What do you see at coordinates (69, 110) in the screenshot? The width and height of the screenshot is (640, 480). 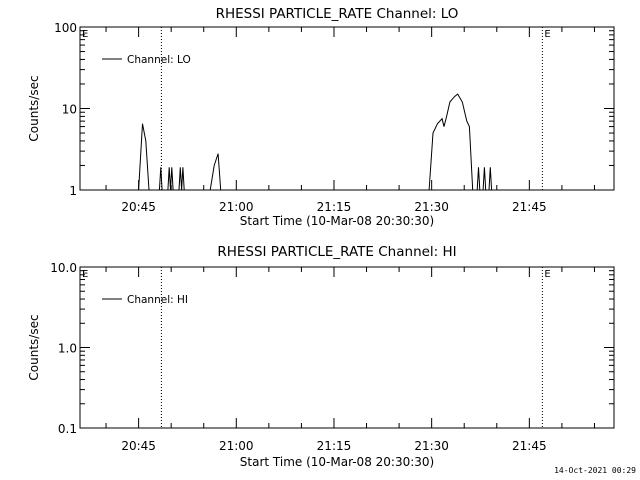 I see `y-tick-label: 10` at bounding box center [69, 110].